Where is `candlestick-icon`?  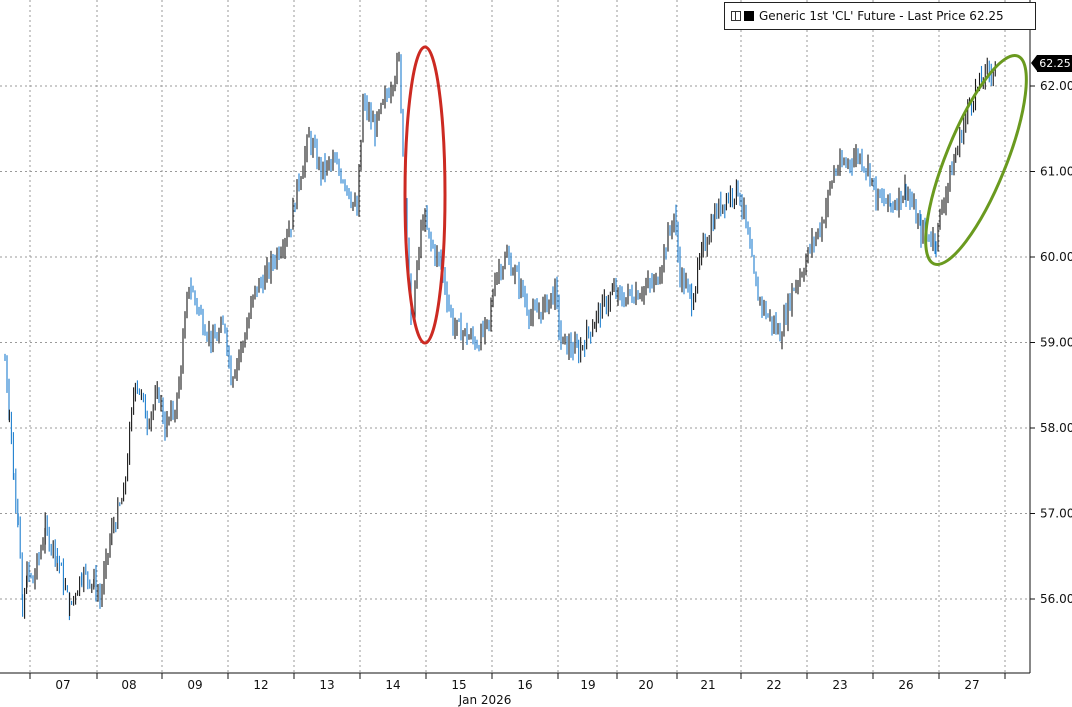
candlestick-icon is located at coordinates (736, 16).